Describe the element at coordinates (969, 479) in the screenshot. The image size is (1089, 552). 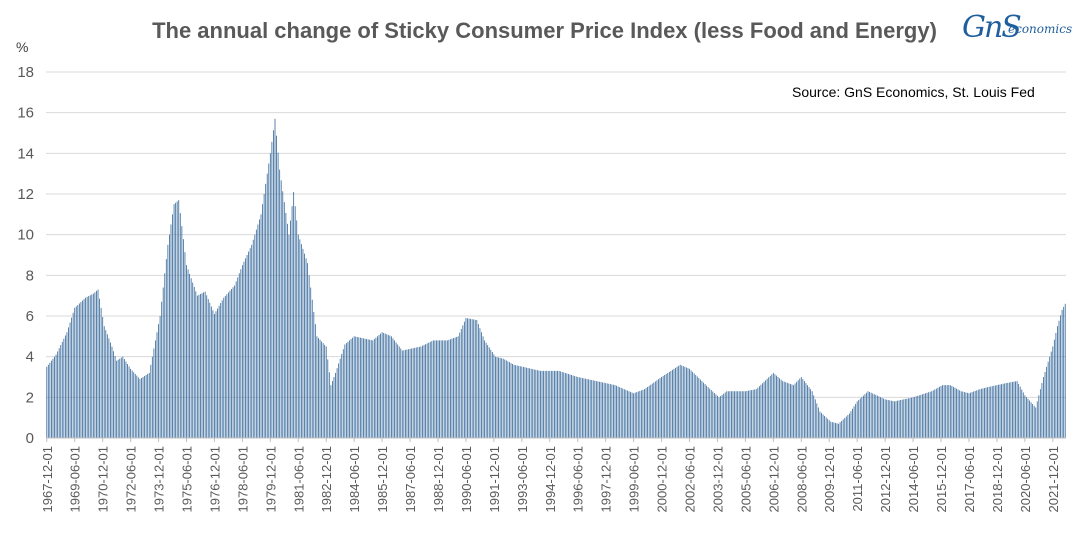
I see `x-tick-label: 2017-06-01` at that location.